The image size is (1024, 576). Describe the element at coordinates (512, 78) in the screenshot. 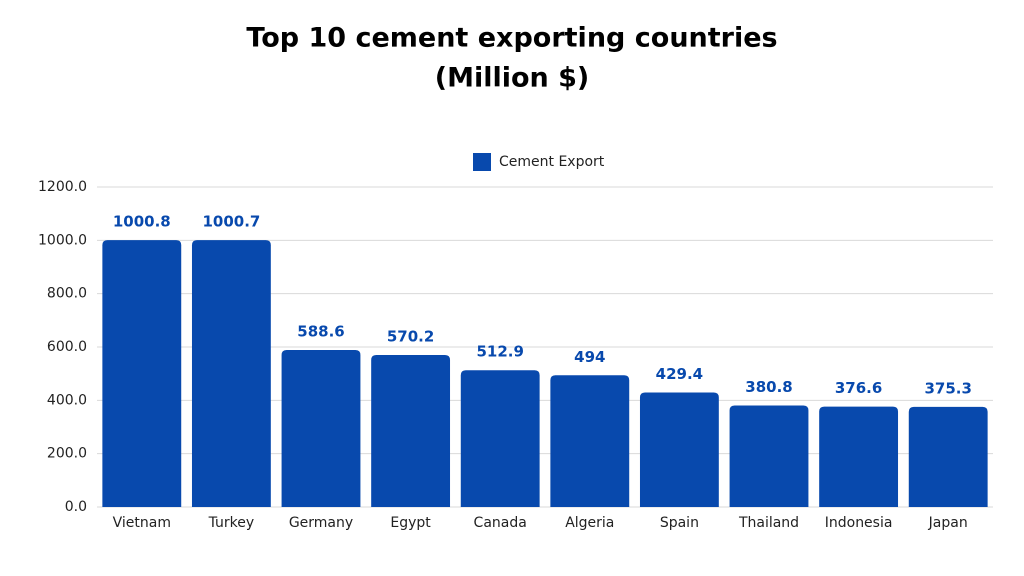

I see `chart-subtitle: (Million $)` at that location.